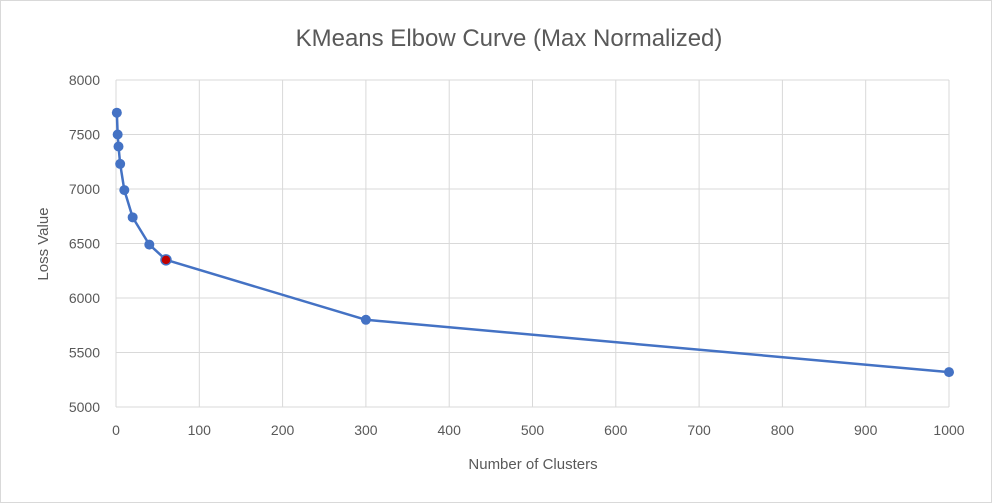 The width and height of the screenshot is (992, 503). I want to click on x-tick-label: 0, so click(116, 430).